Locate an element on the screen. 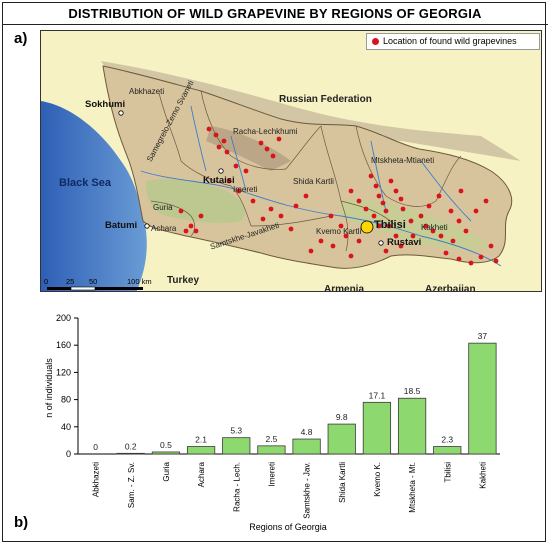 Image resolution: width=550 pixels, height=546 pixels. map-legend: Location of found wild grapevines is located at coordinates (453, 41).